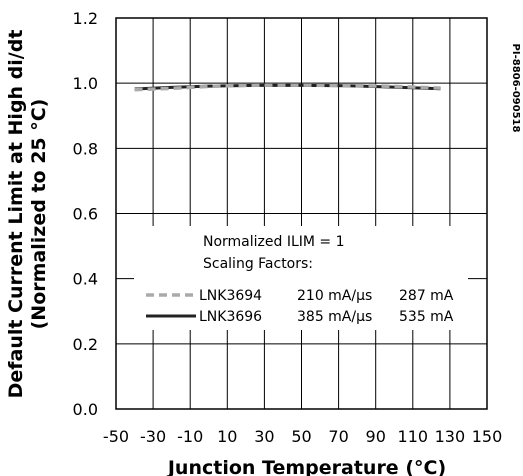 The width and height of the screenshot is (523, 476). What do you see at coordinates (487, 436) in the screenshot?
I see `x-tick-label: 150` at bounding box center [487, 436].